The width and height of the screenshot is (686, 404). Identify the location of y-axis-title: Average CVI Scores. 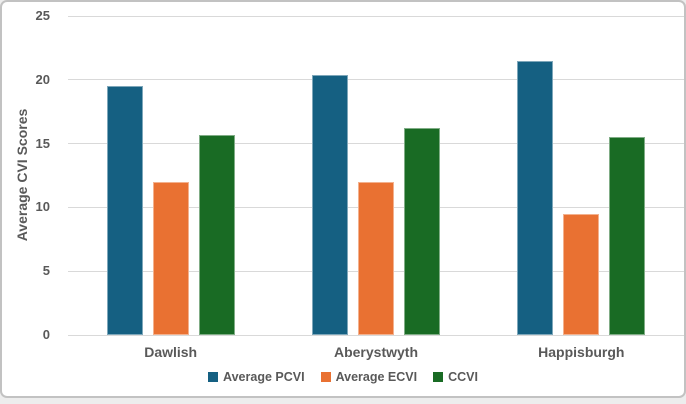
(22, 175).